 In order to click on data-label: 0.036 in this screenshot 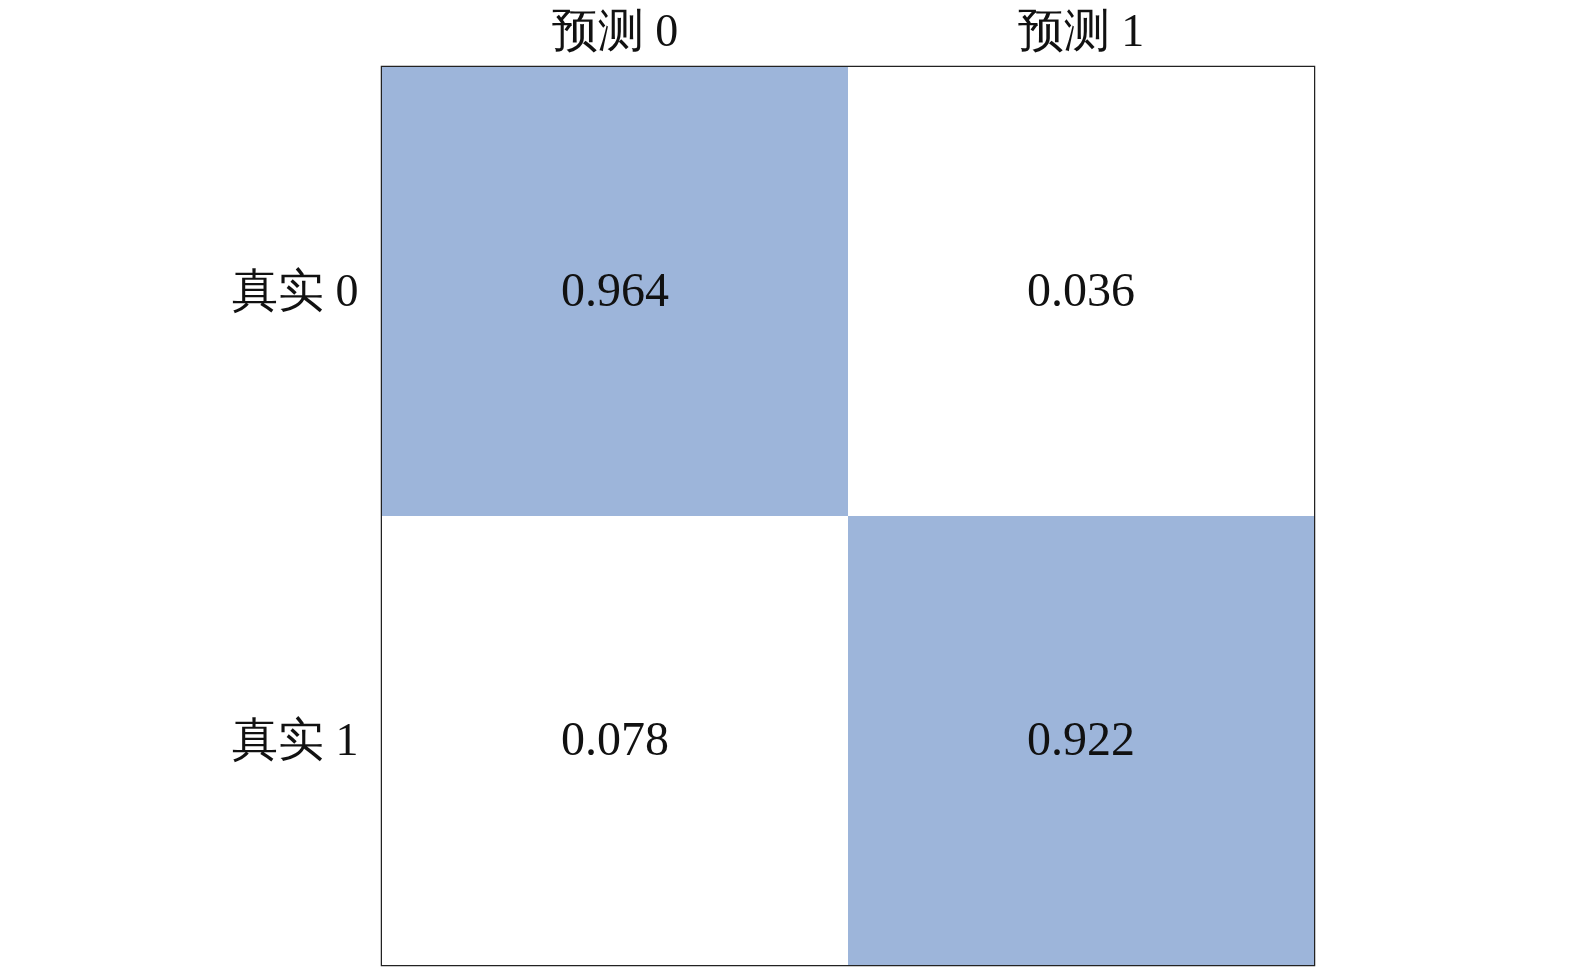, I will do `click(1081, 289)`.